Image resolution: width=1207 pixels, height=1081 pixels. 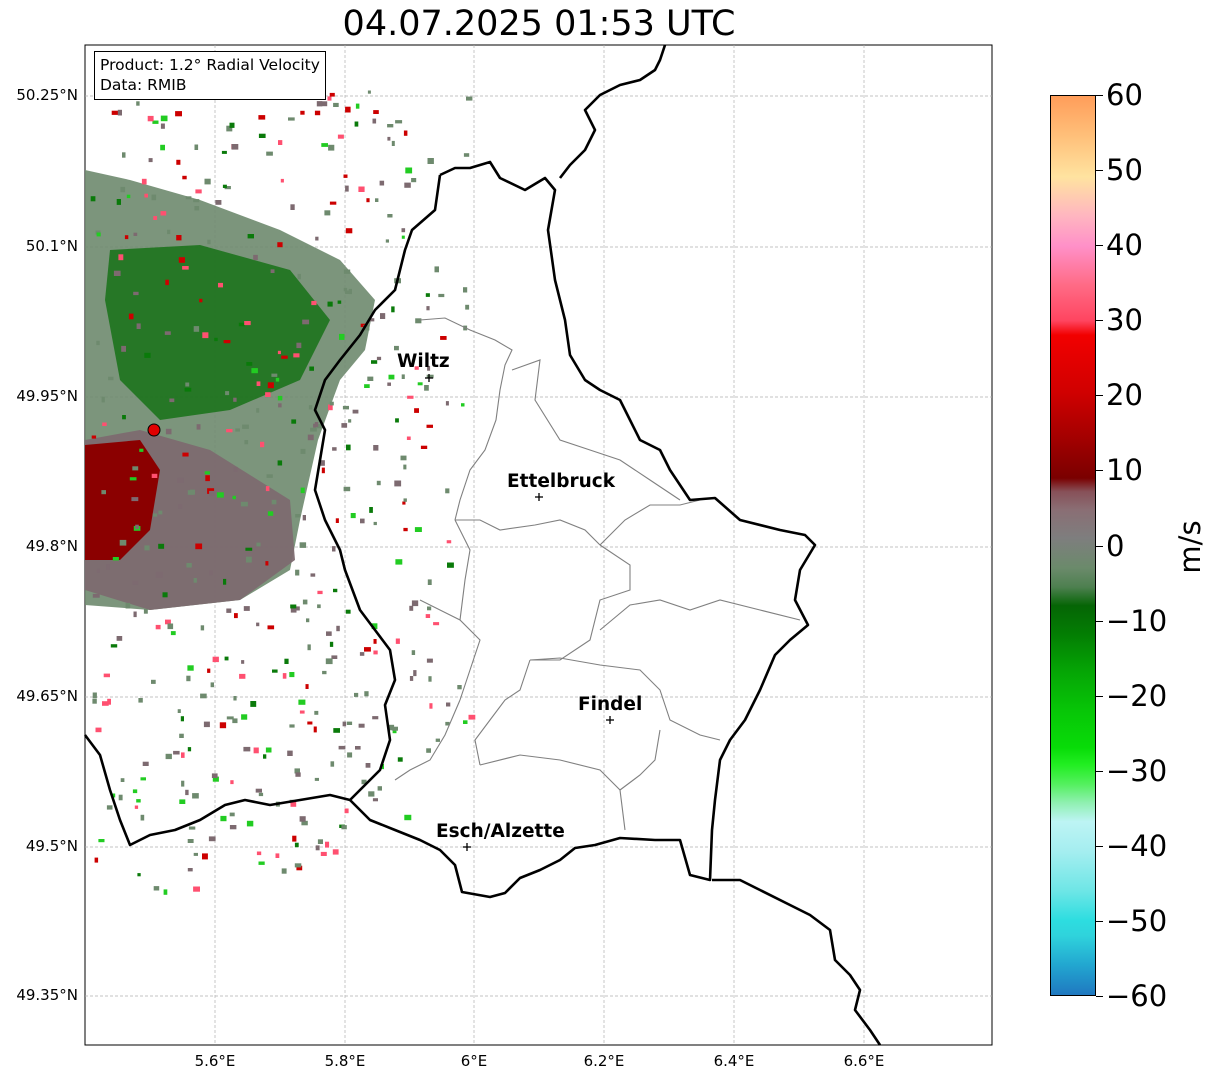 What do you see at coordinates (1137, 845) in the screenshot?
I see `colorbar-tick-label: −40` at bounding box center [1137, 845].